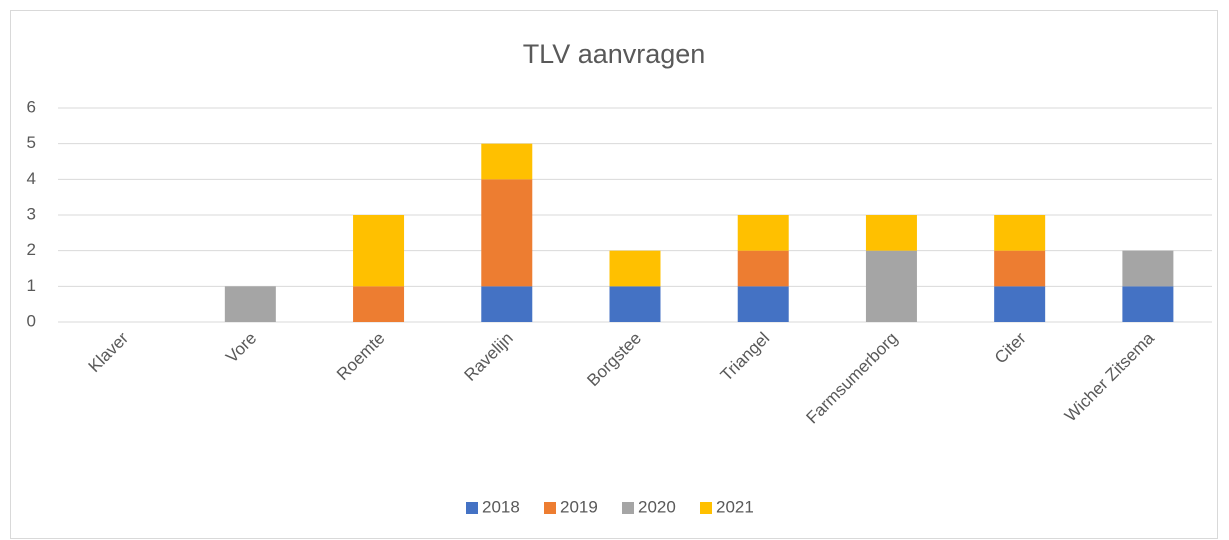 Image resolution: width=1229 pixels, height=540 pixels. I want to click on legend-label: 2019, so click(579, 506).